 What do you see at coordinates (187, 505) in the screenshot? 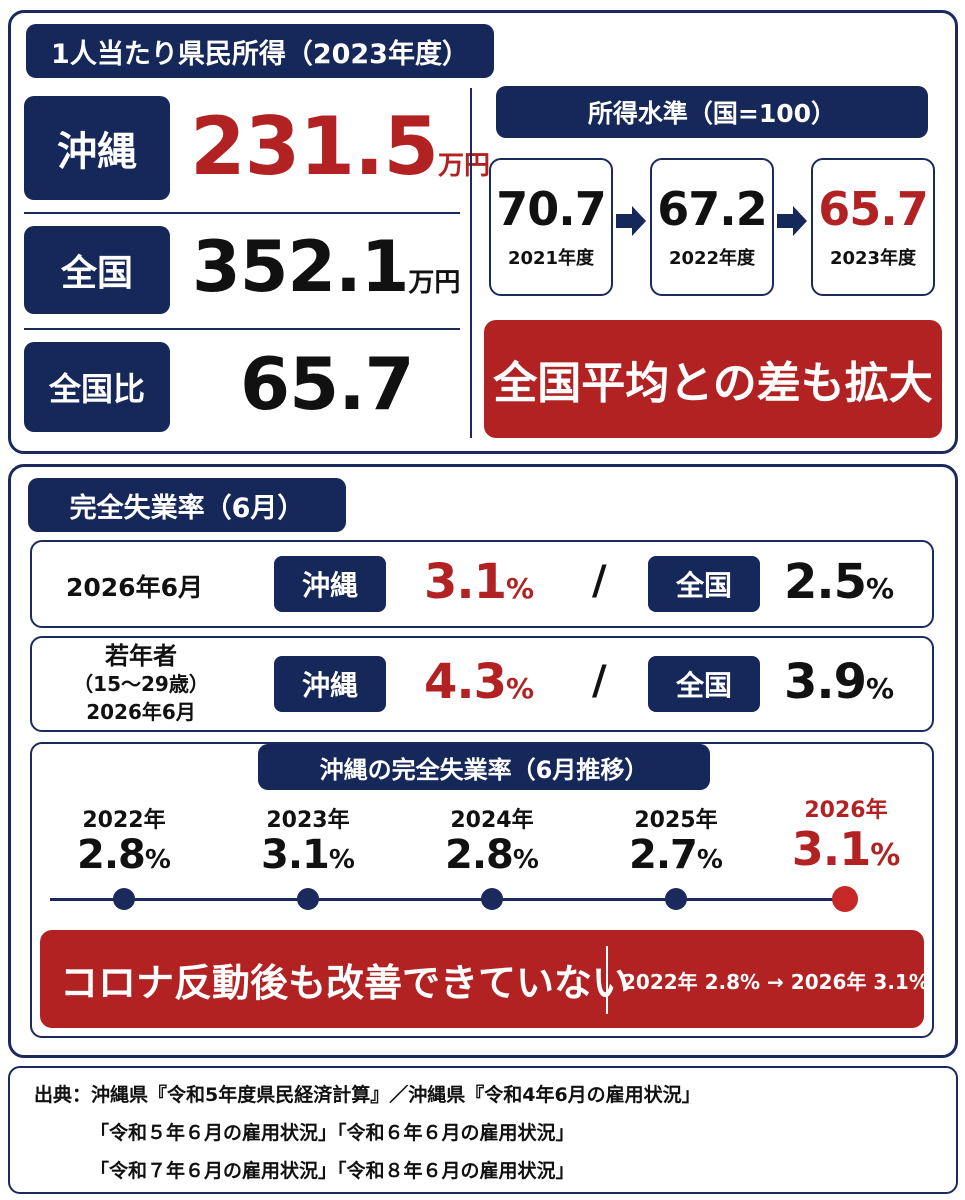
I see `unemployment-title: 完全失業率（6月）` at bounding box center [187, 505].